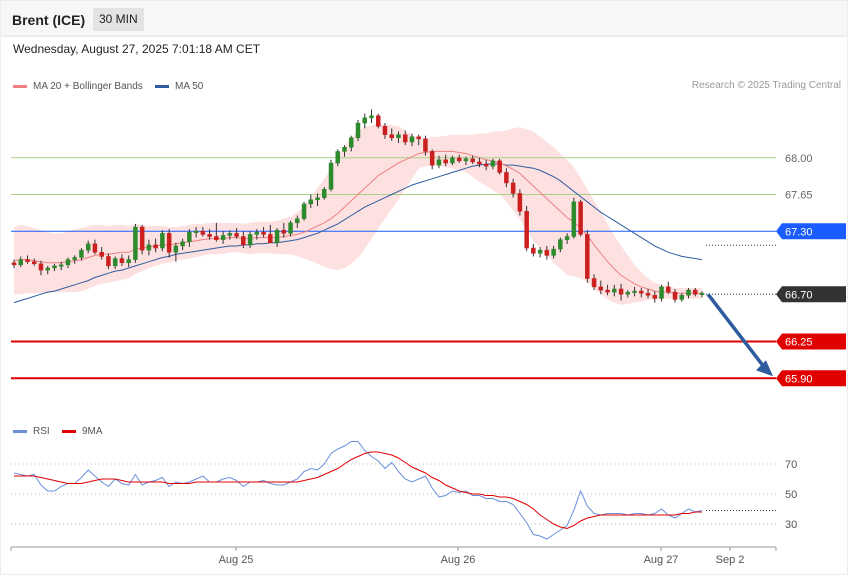  What do you see at coordinates (162, 86) in the screenshot?
I see `legend-ma50-swatch` at bounding box center [162, 86].